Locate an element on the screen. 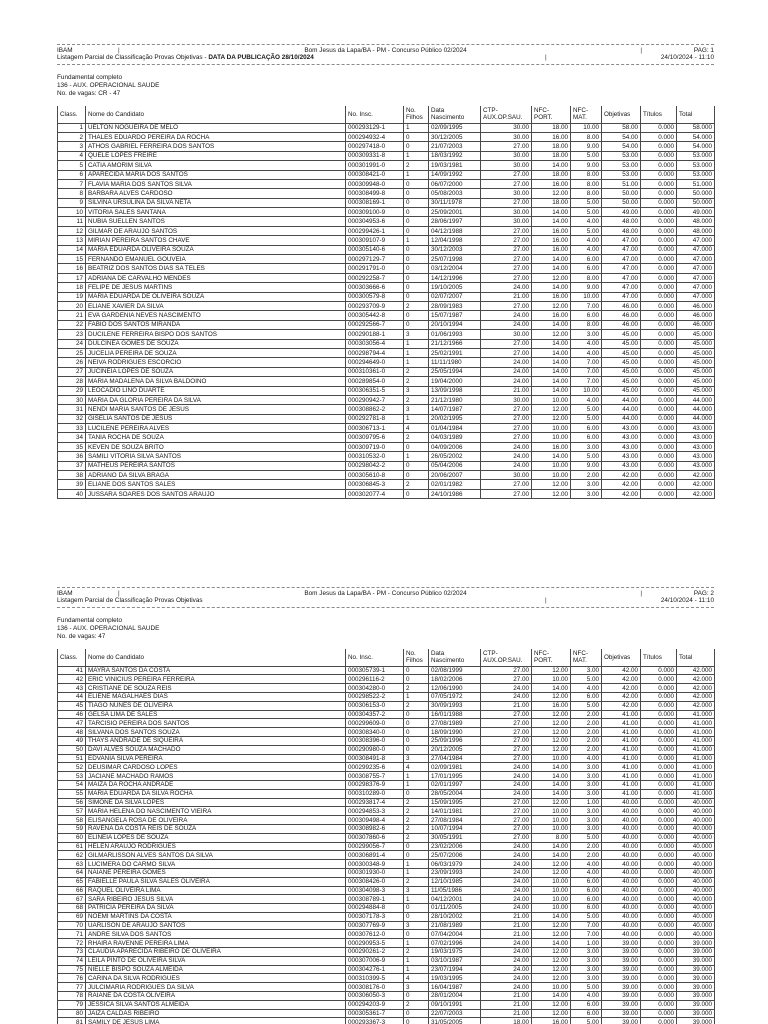 This screenshot has width=768, height=1024. cell-total: 47.000 is located at coordinates (695, 250).